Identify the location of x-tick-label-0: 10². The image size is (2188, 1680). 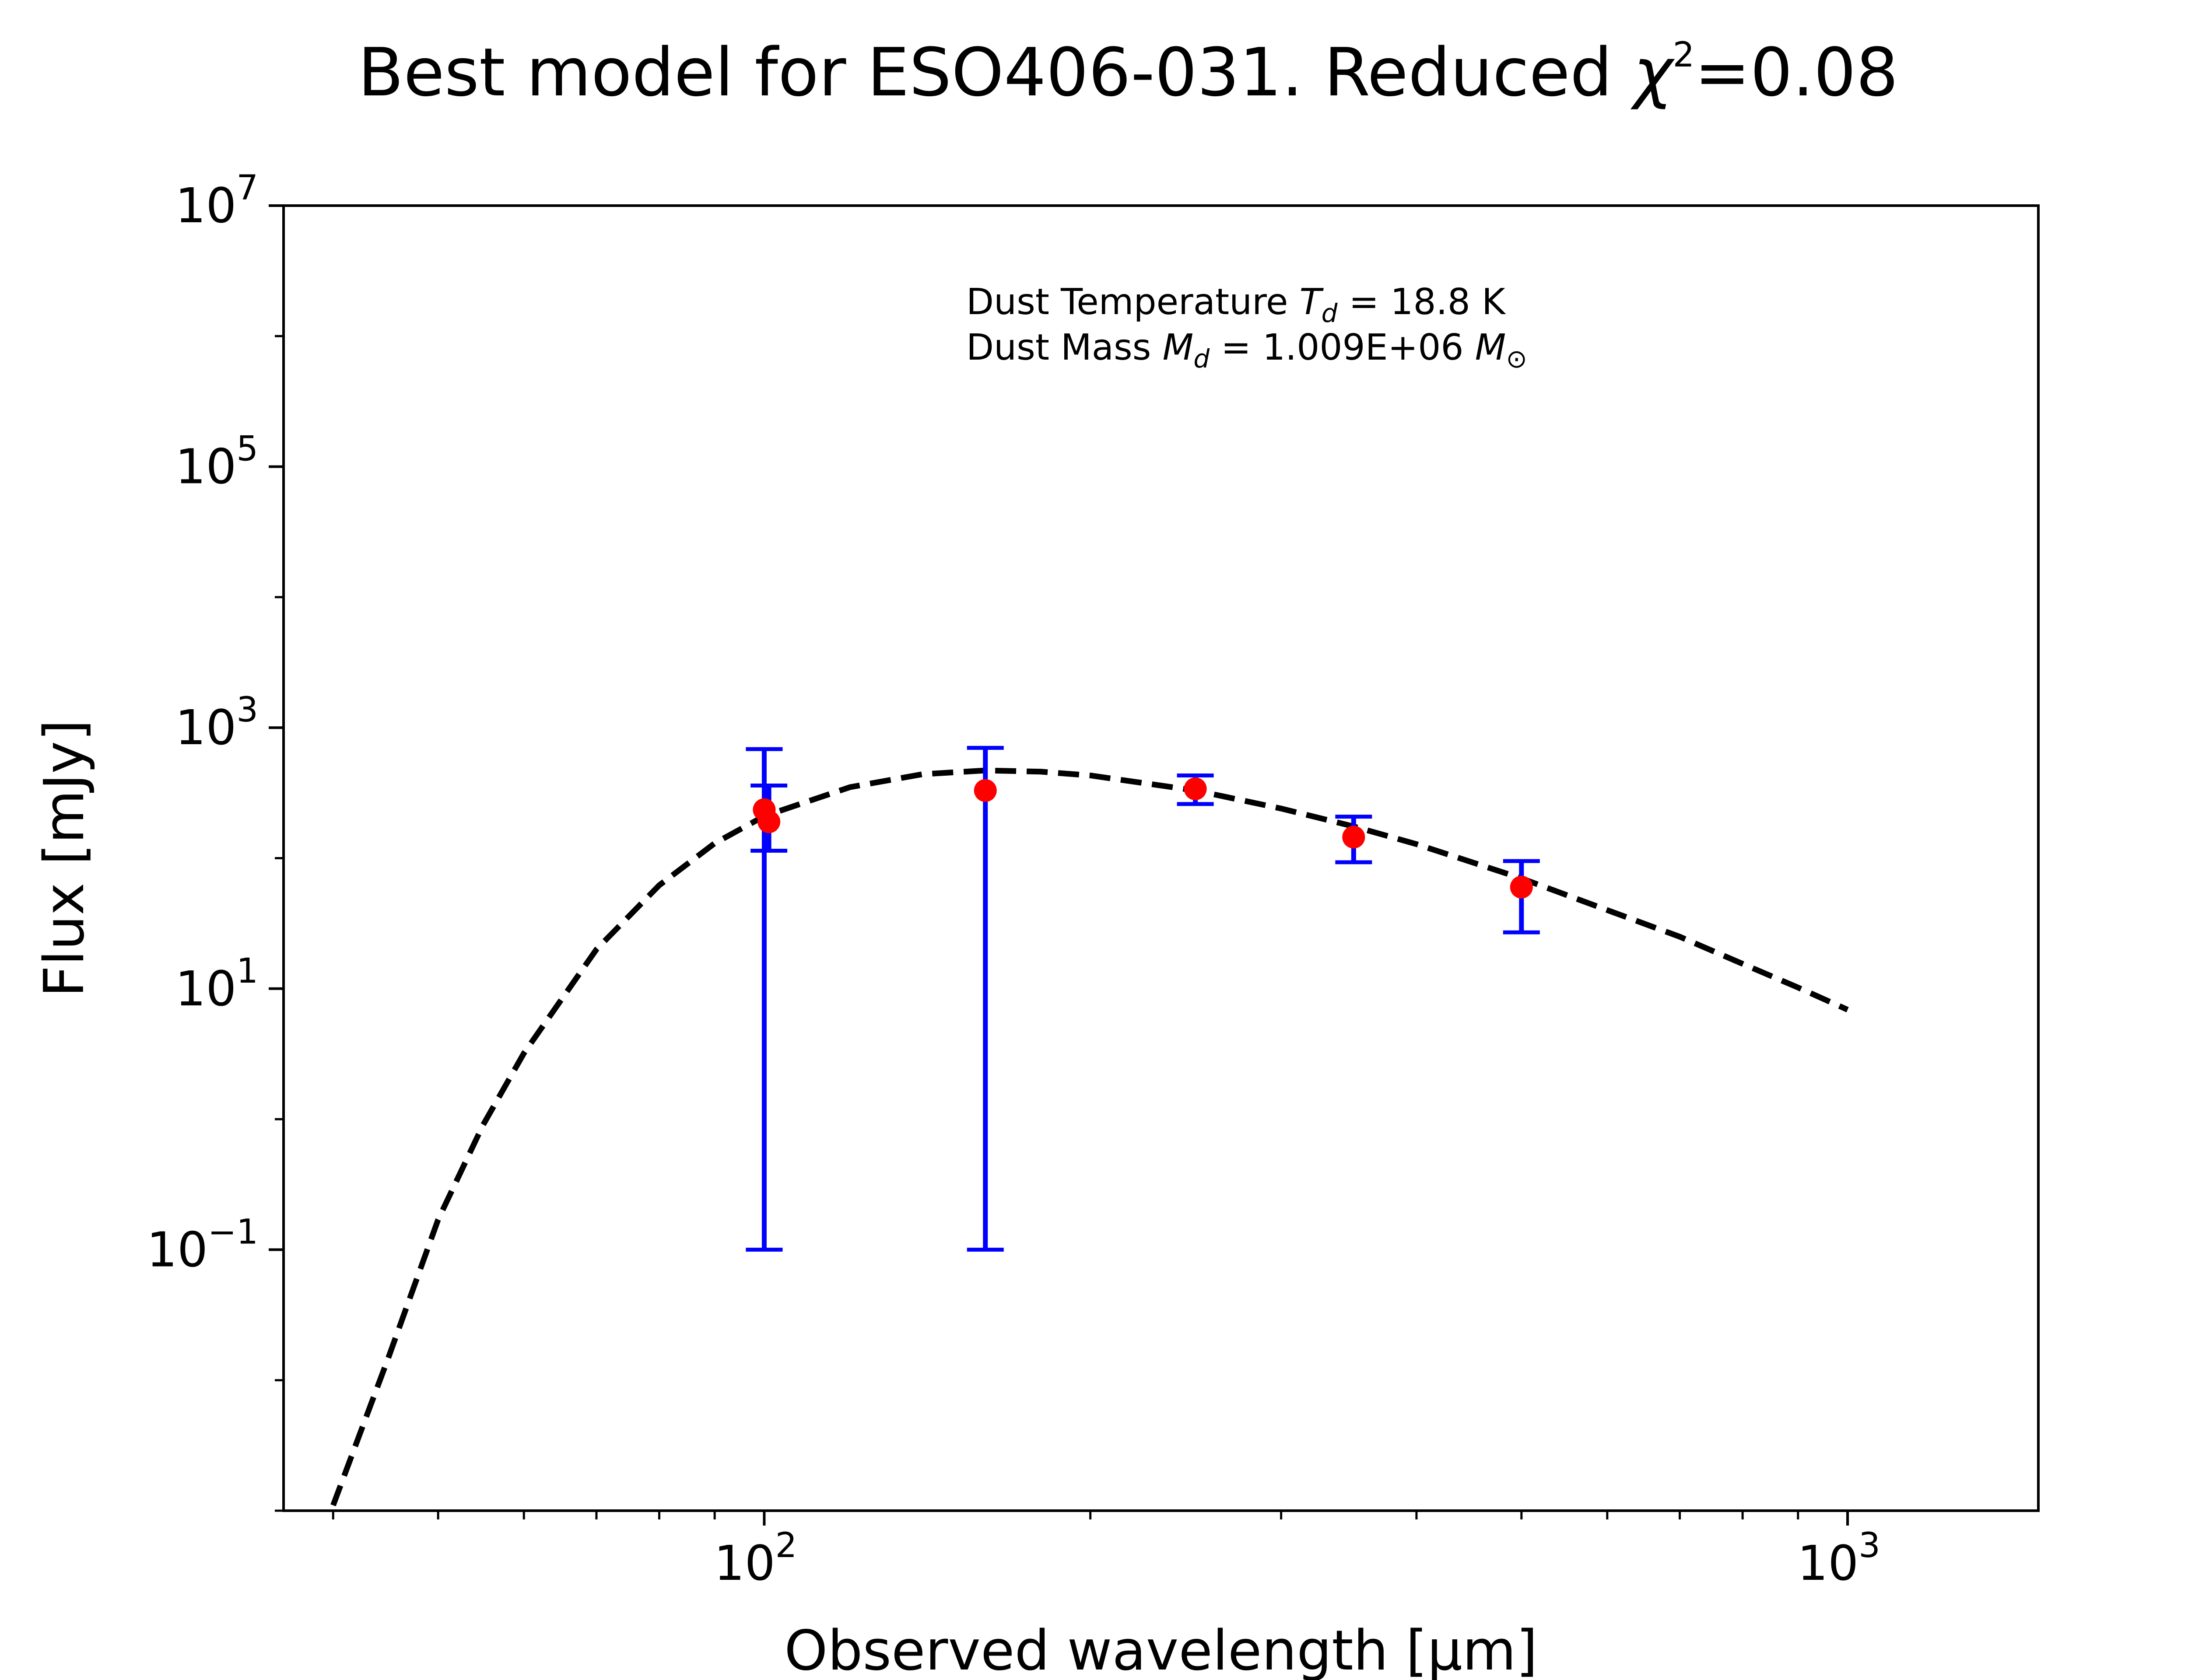
(755, 1558).